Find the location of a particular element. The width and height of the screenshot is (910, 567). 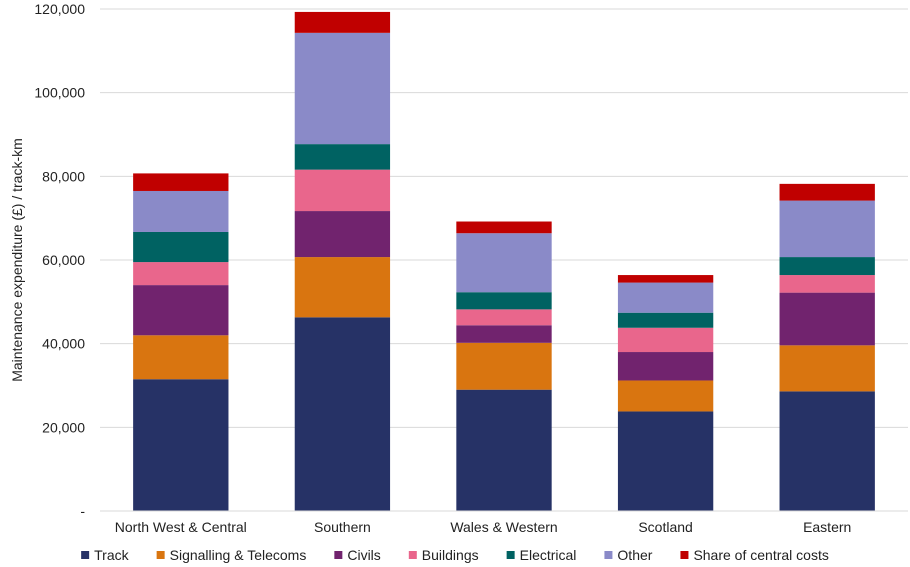

legend-label: Track is located at coordinates (111, 555).